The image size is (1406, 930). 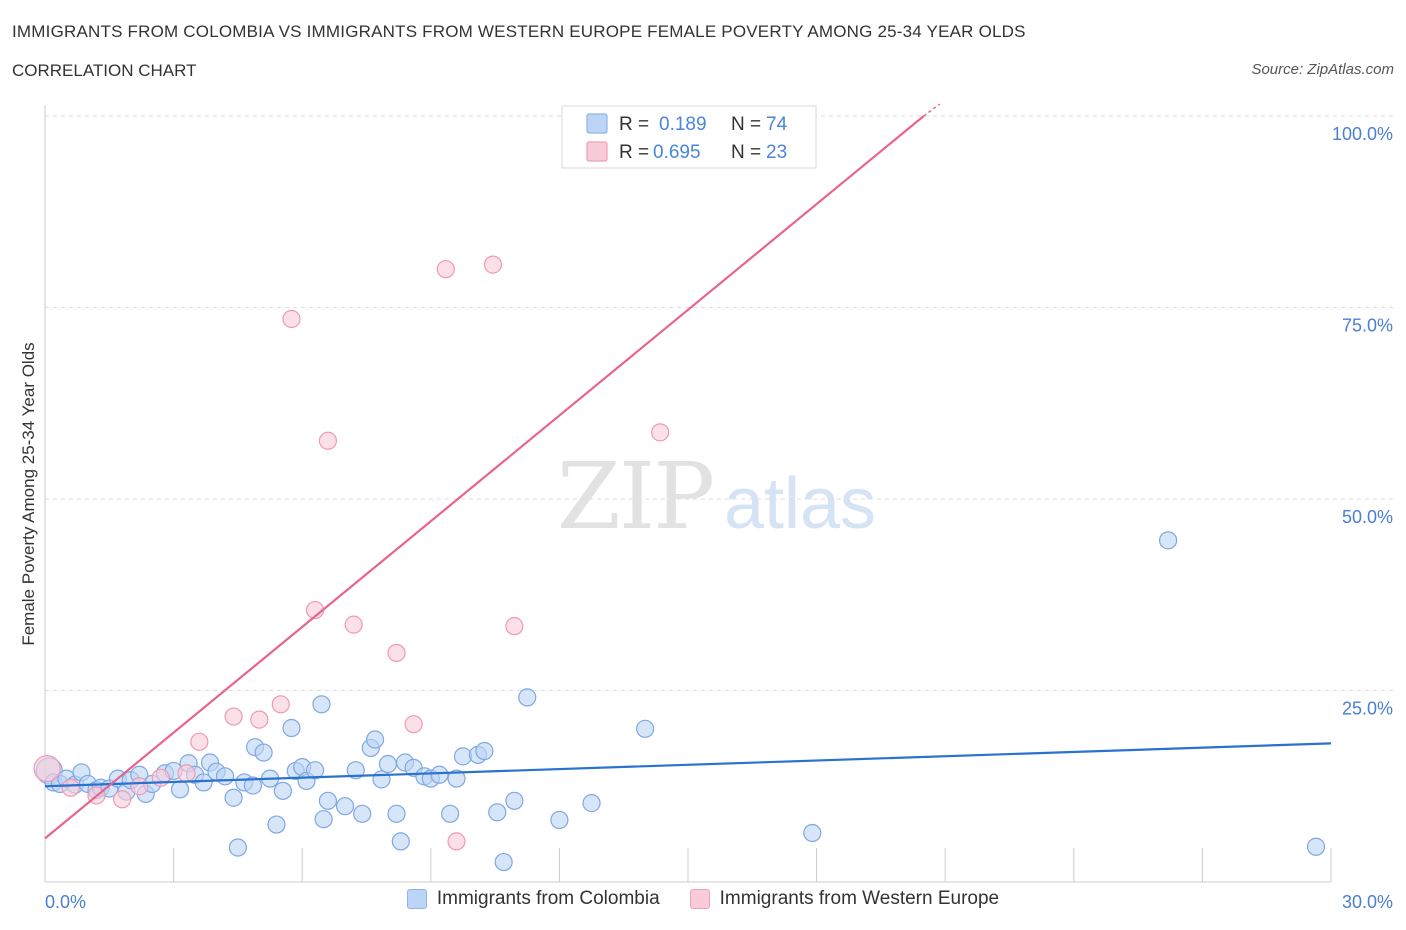 I want to click on y-axis-tick-labels: 25.0% 50.0% 75.0% 100.0%, so click(x=1362, y=421).